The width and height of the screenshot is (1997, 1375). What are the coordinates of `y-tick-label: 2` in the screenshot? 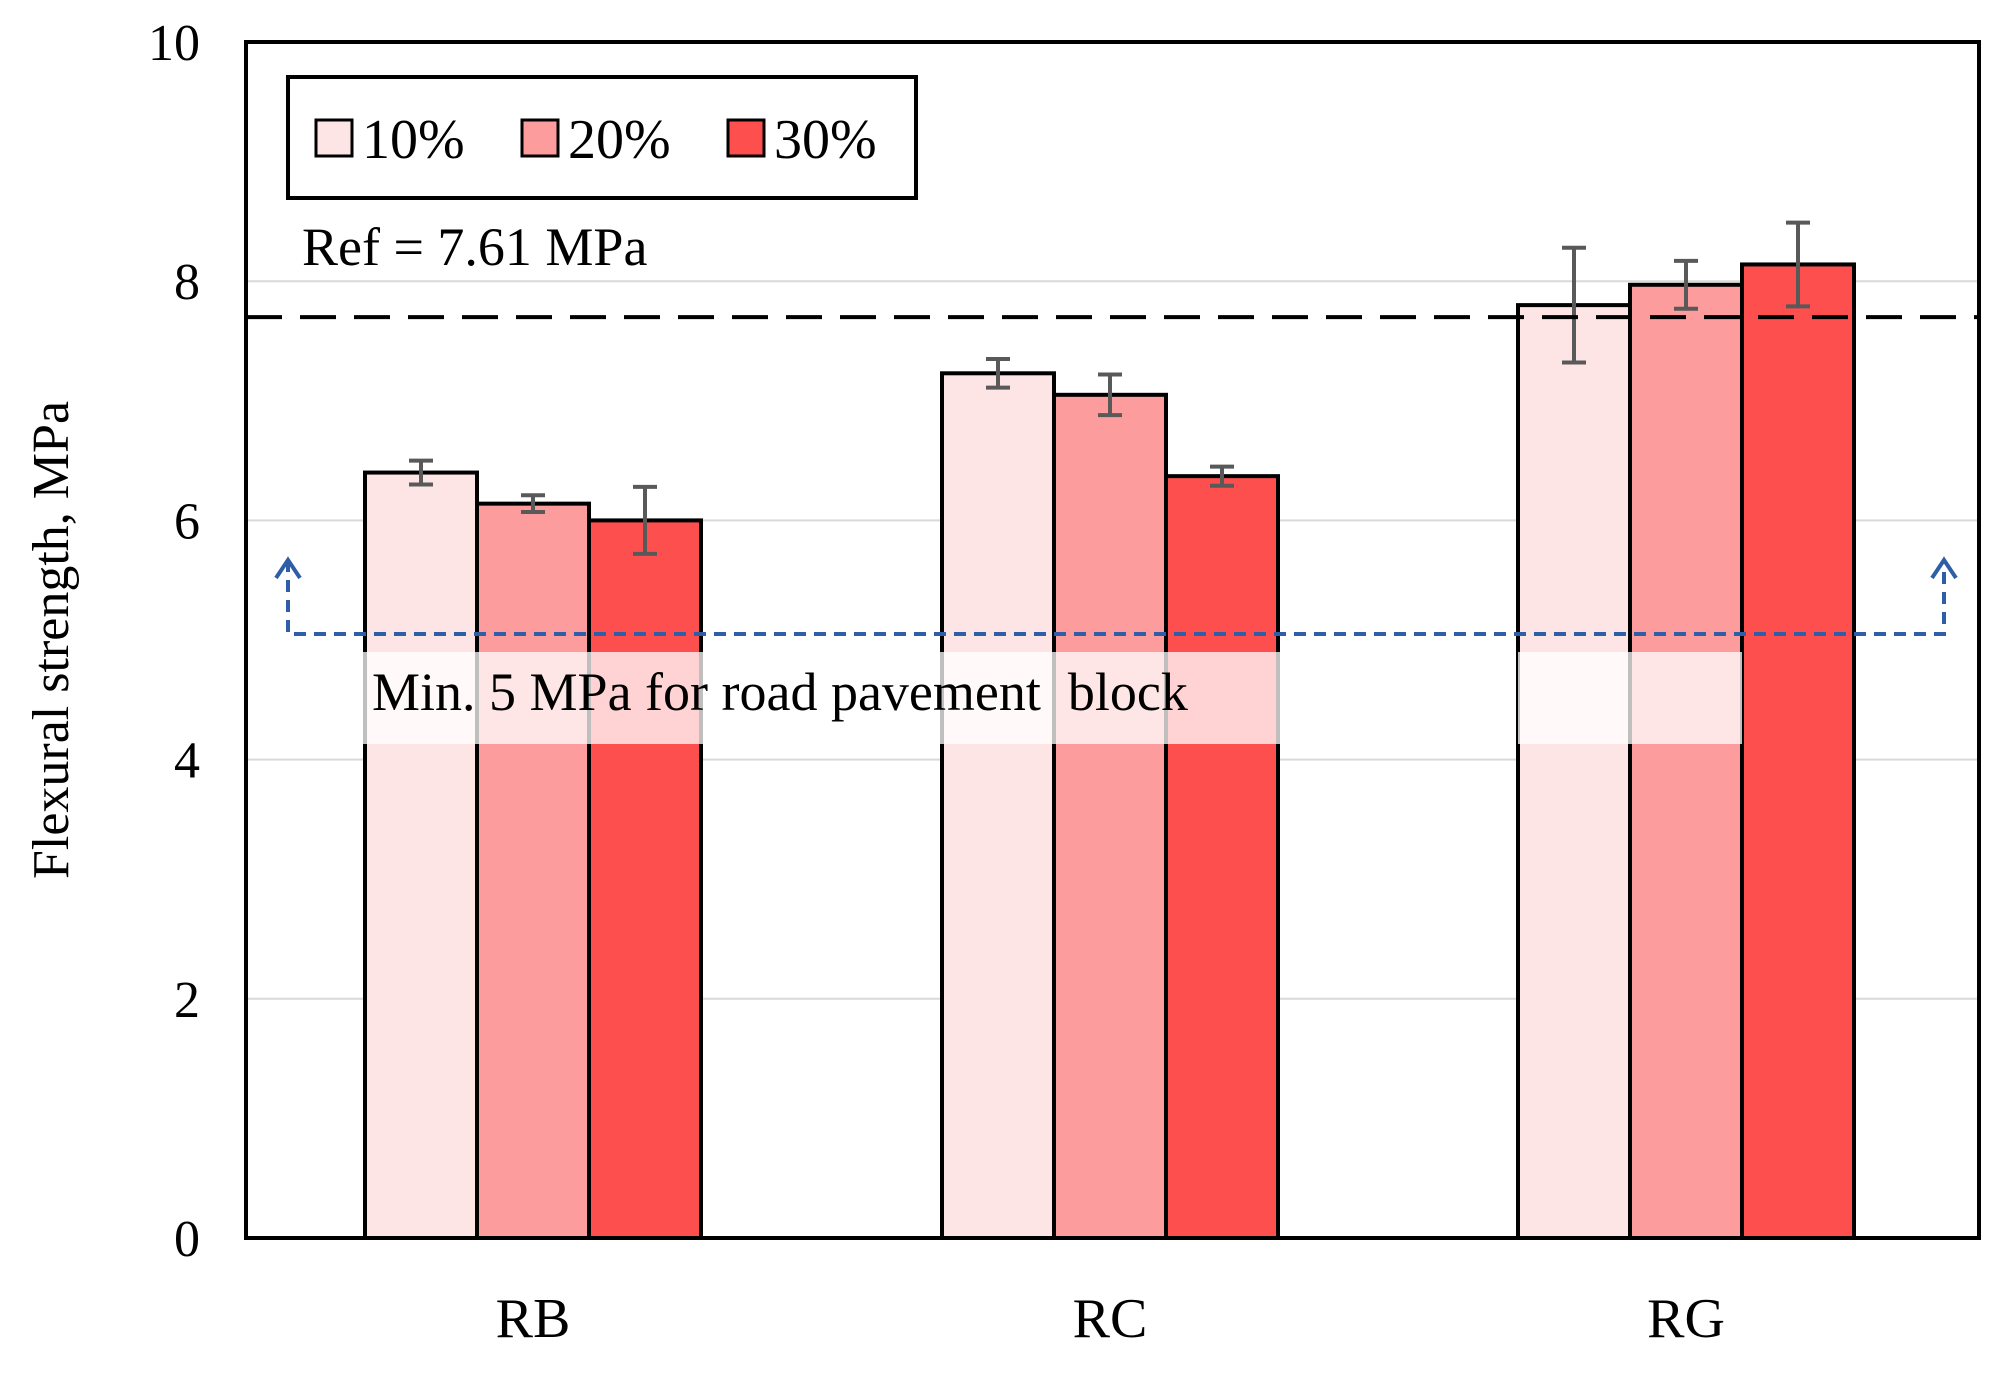 It's located at (187, 1000).